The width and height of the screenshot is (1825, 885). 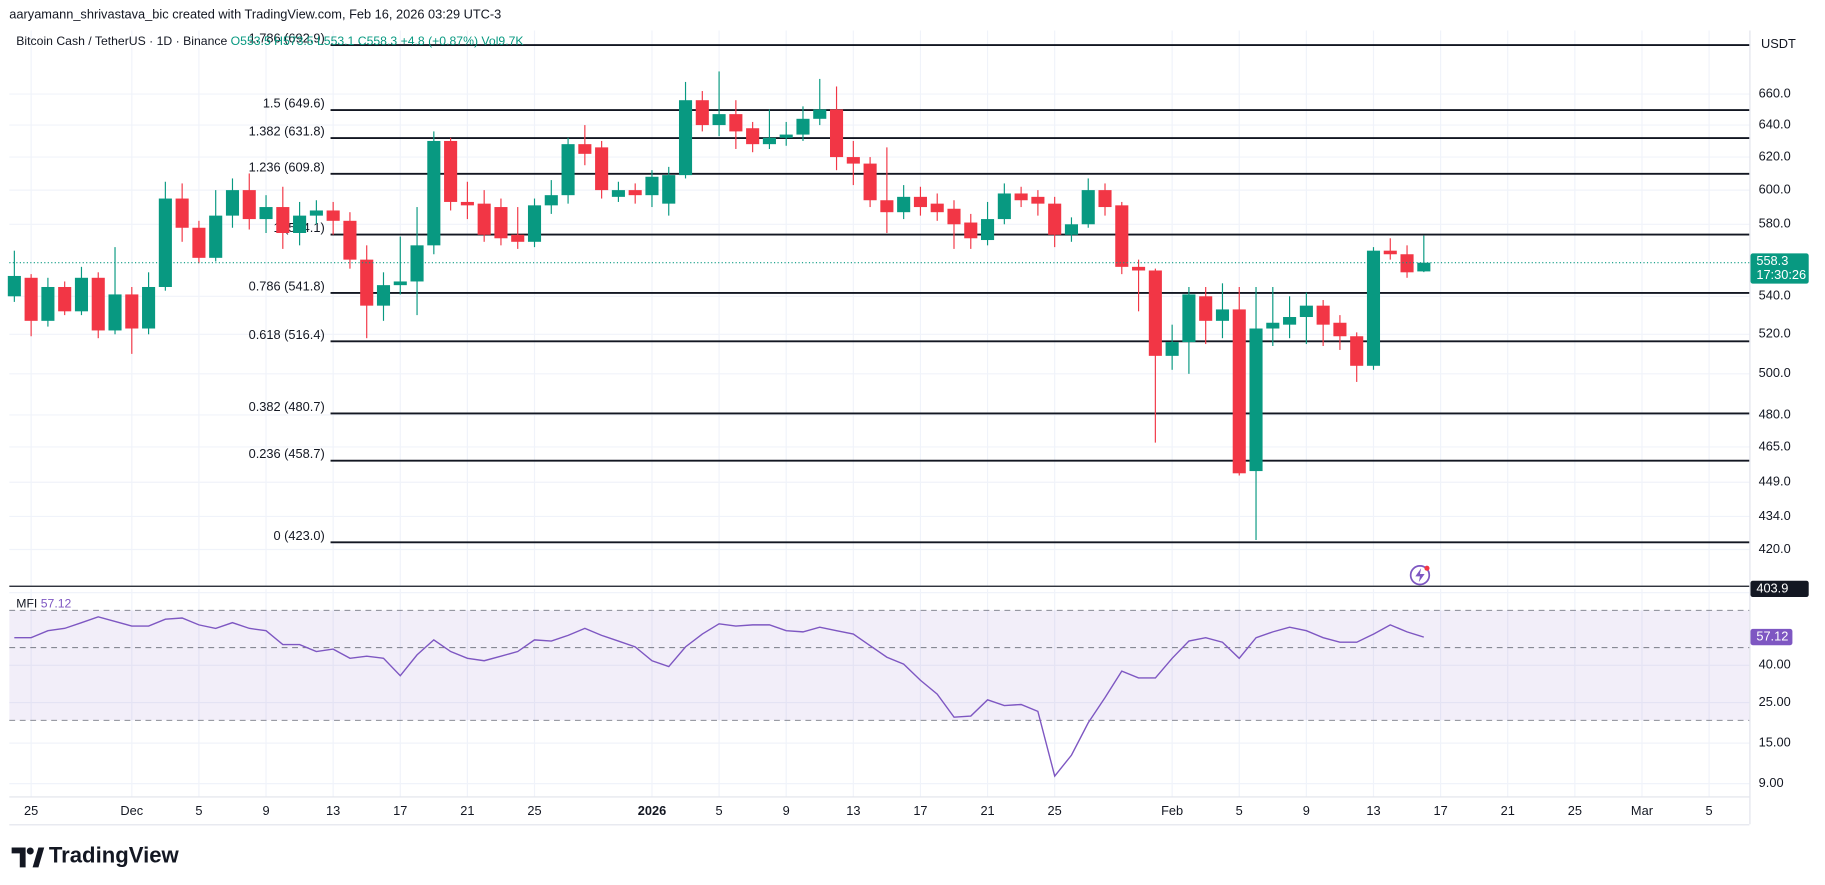 What do you see at coordinates (1775, 741) in the screenshot?
I see `y-tick-label: 15.00` at bounding box center [1775, 741].